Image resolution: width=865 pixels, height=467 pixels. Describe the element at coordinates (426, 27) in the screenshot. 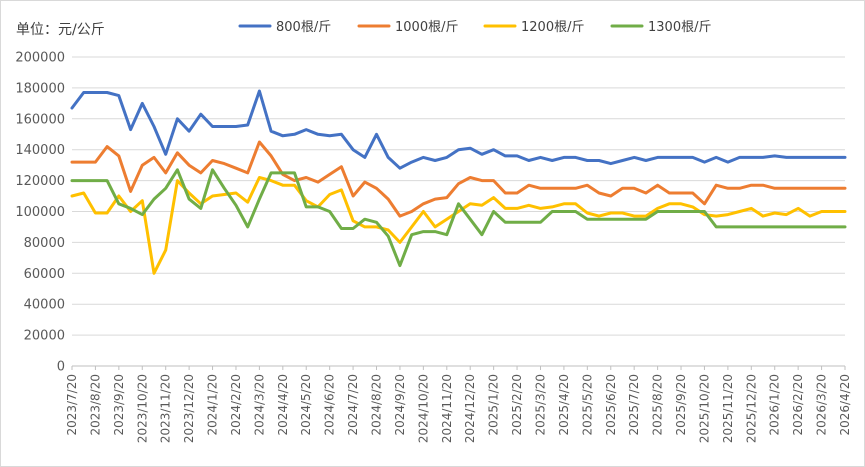

I see `legend-label: 1000根/斤` at that location.